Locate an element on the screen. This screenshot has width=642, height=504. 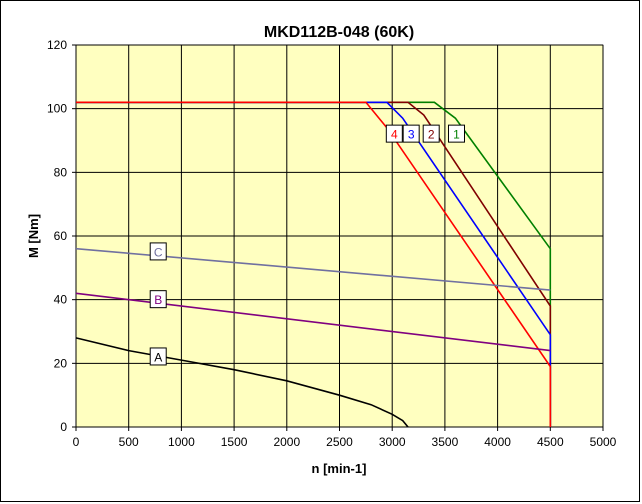
series-label-text: C is located at coordinates (158, 252).